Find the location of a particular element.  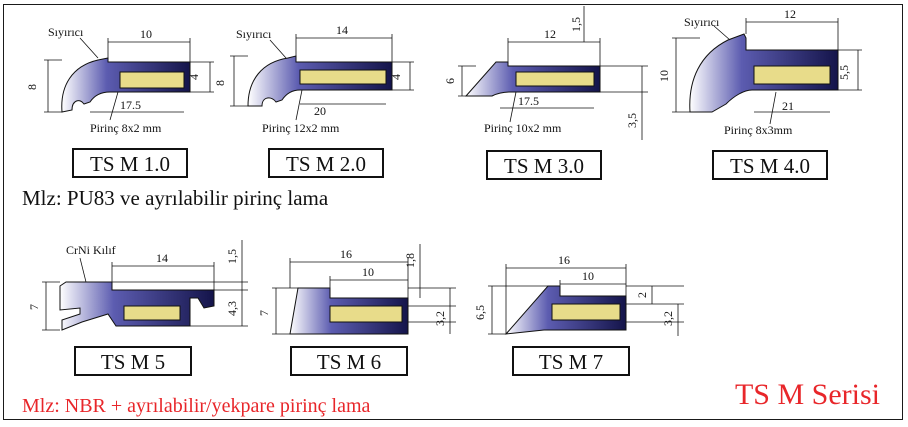

profile-tsm-2-0: 14 8 4 20 Sıyırıcı Pirinç 12x2 mm is located at coordinates (313, 79).